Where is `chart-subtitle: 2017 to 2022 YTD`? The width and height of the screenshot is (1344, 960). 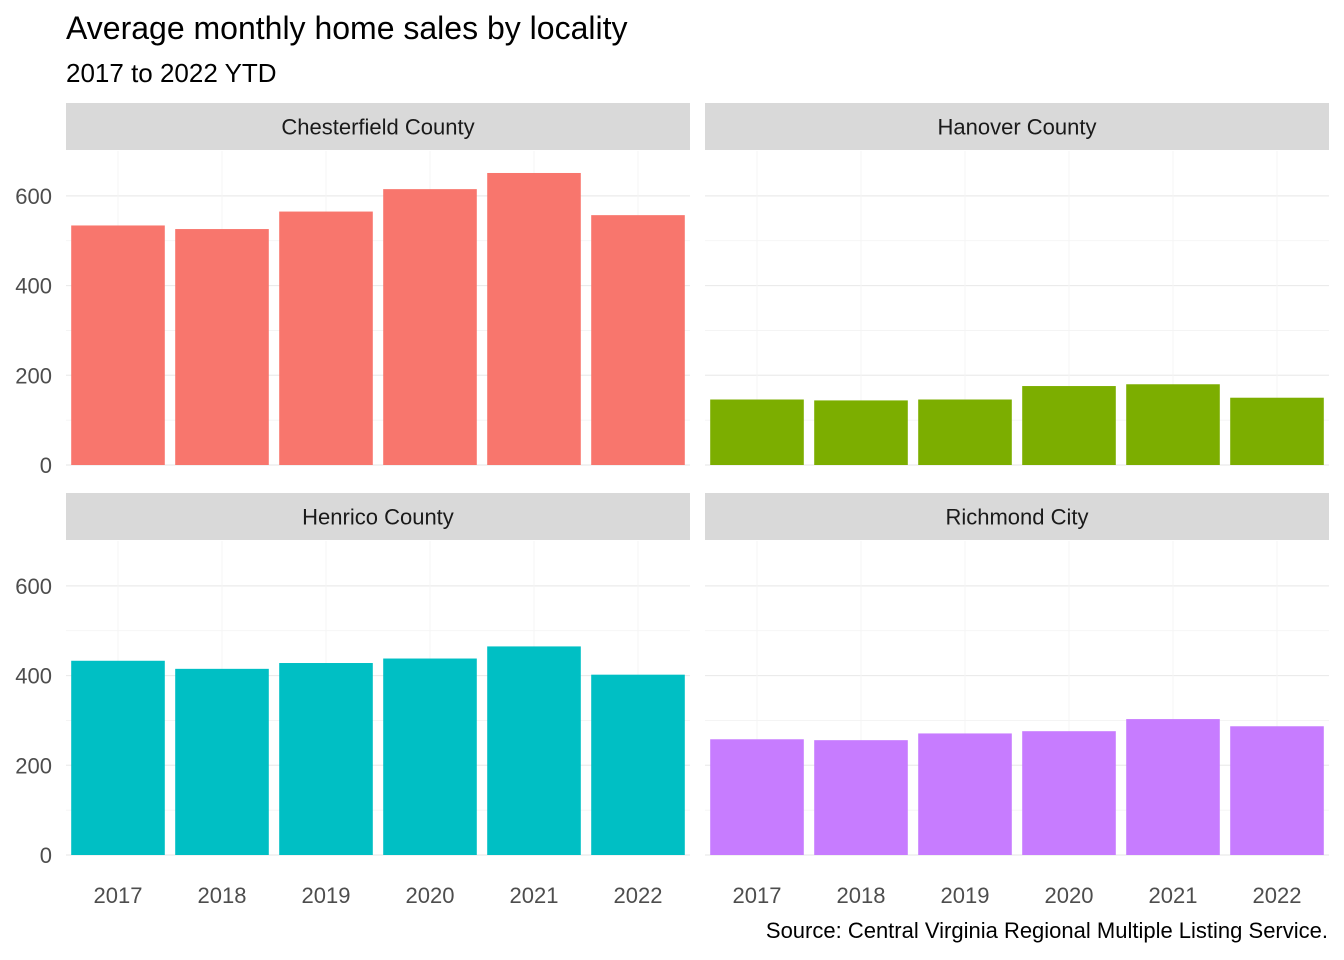
chart-subtitle: 2017 to 2022 YTD is located at coordinates (171, 73).